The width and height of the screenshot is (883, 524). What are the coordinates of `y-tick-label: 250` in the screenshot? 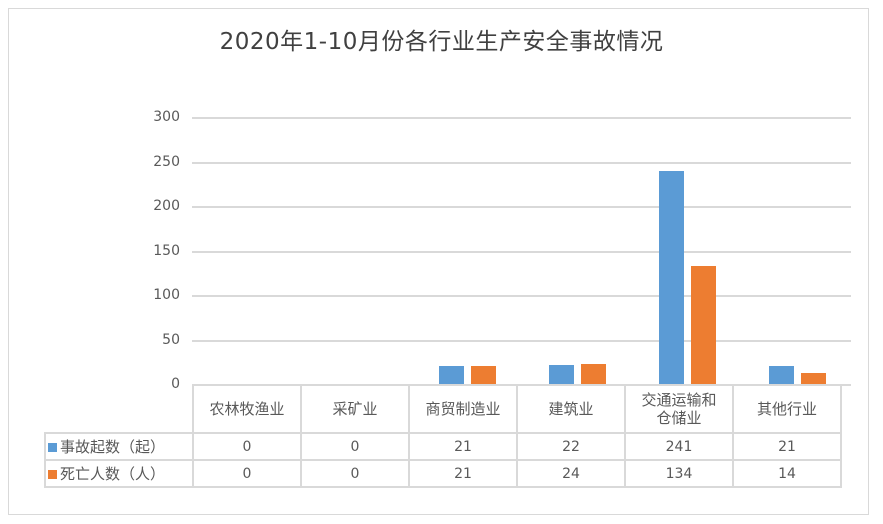 It's located at (166, 161).